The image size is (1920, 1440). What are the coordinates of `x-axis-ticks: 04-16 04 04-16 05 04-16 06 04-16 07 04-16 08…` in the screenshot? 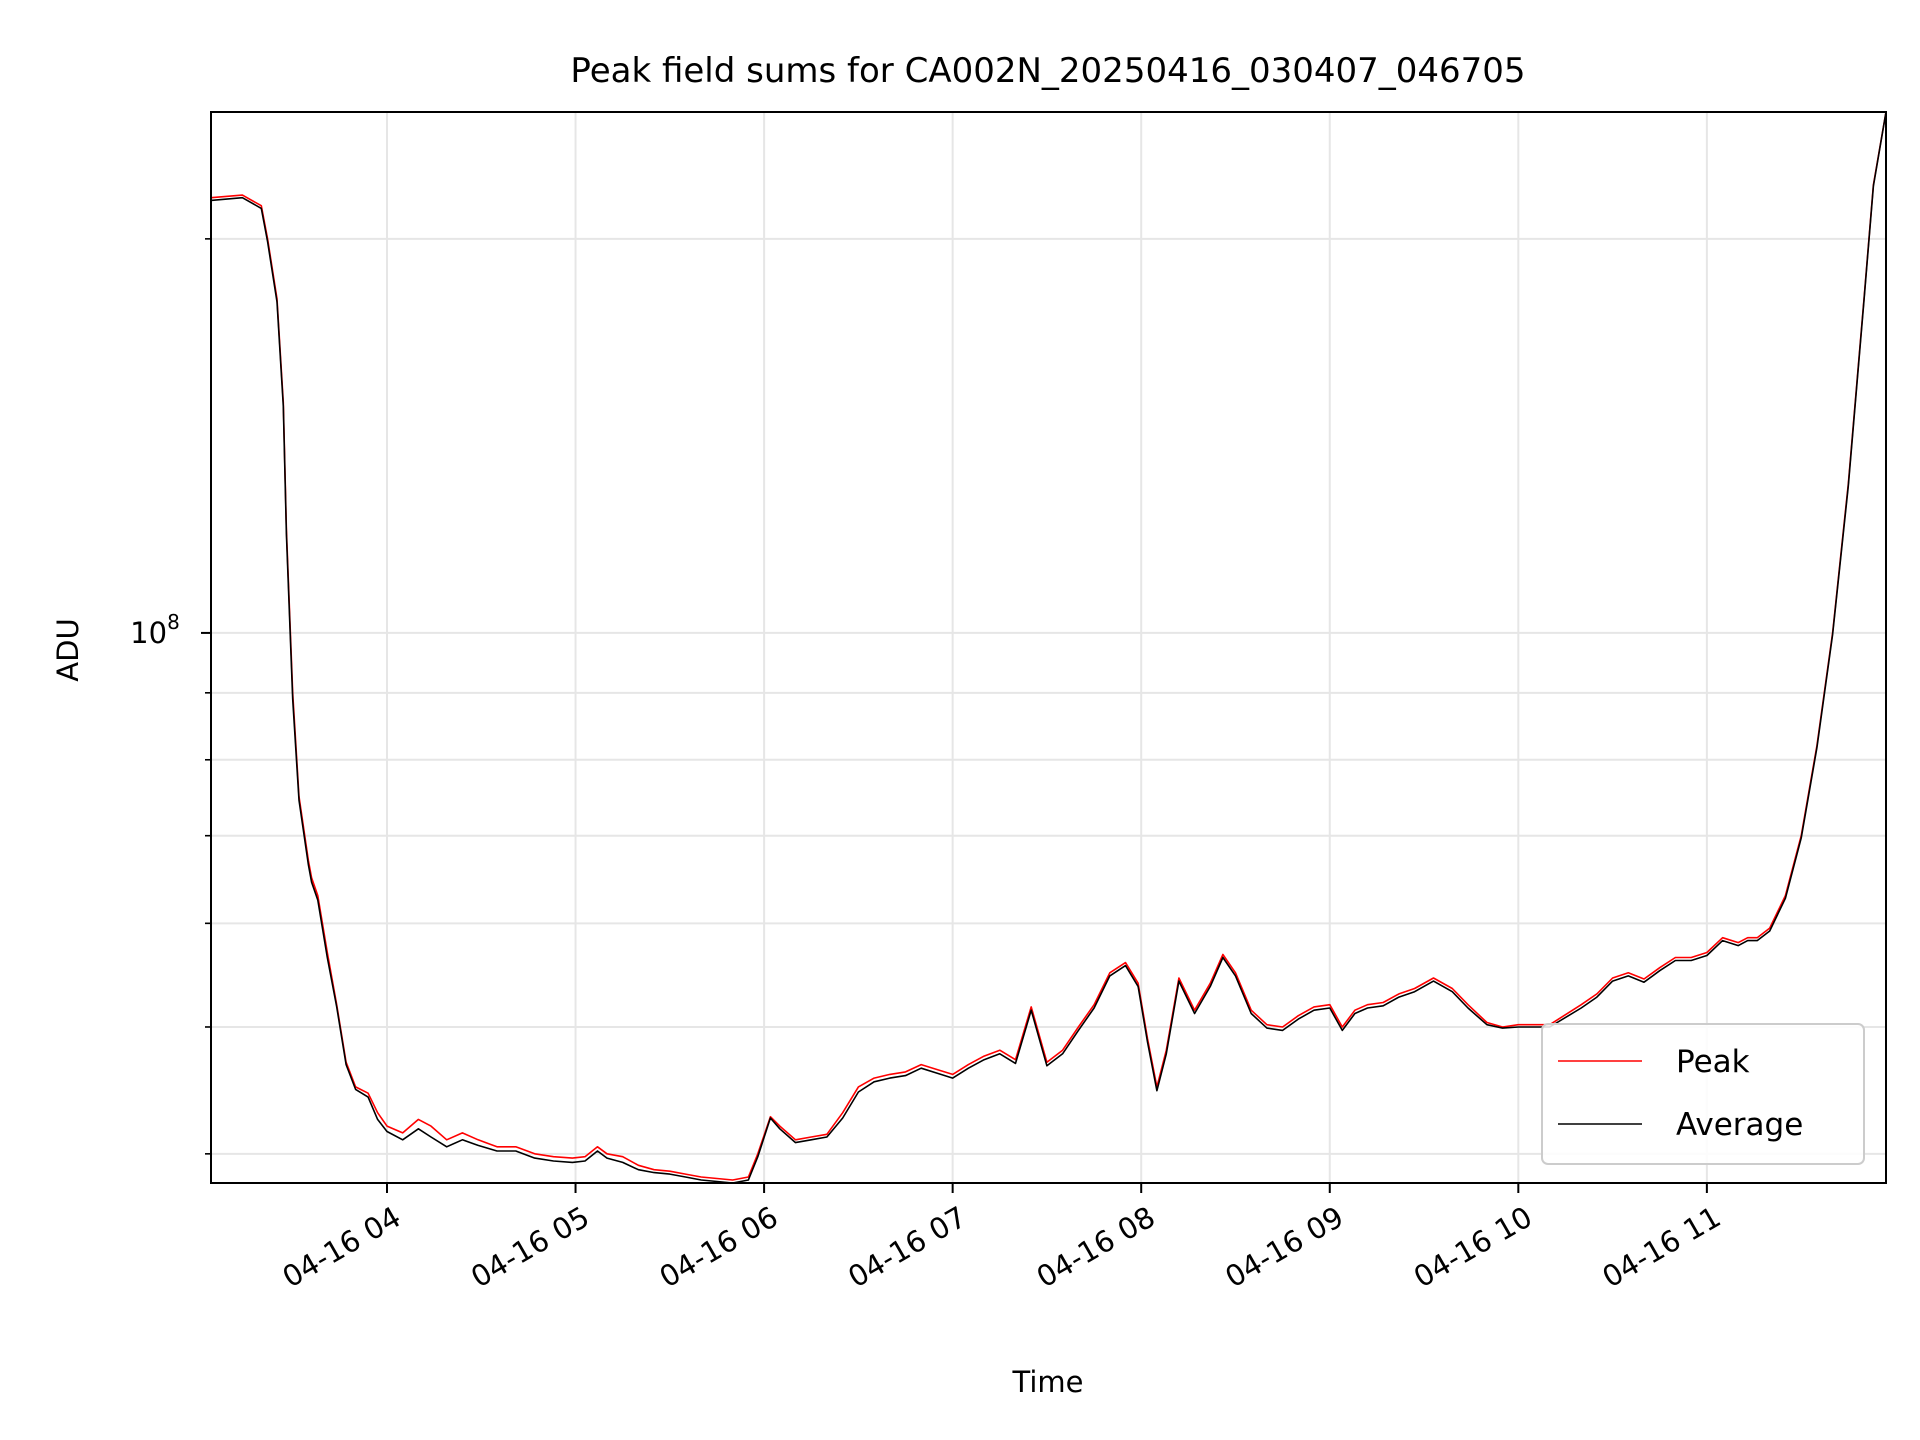 It's located at (1001, 1239).